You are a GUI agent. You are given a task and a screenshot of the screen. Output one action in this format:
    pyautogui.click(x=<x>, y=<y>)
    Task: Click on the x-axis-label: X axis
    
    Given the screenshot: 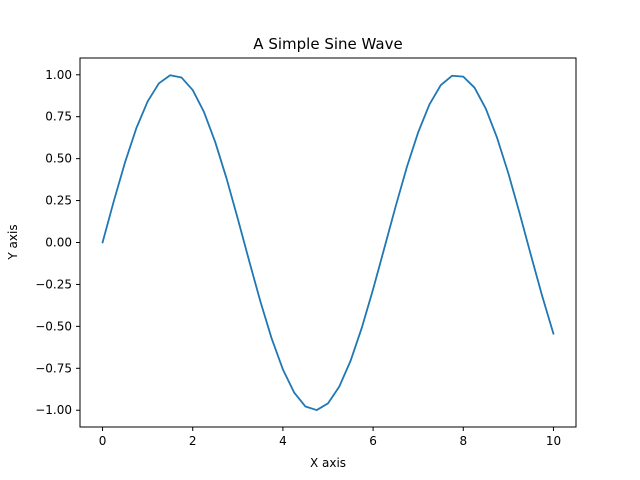 What is the action you would take?
    pyautogui.click(x=328, y=463)
    